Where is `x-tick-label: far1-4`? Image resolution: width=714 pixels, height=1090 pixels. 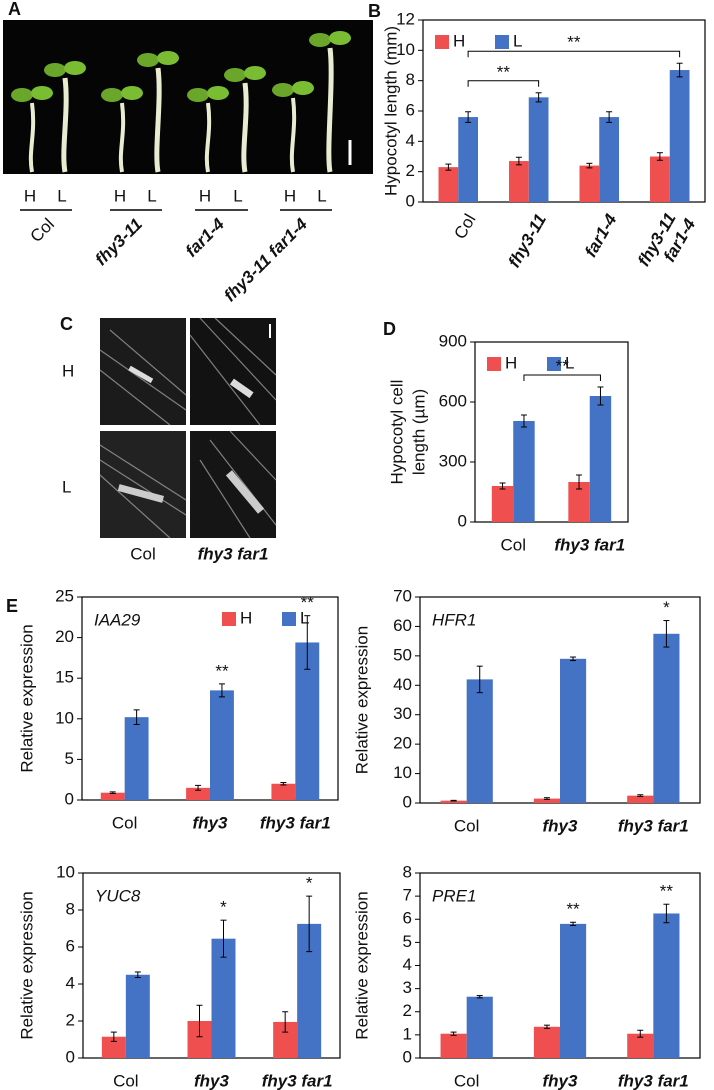
x-tick-label: far1-4 is located at coordinates (601, 235).